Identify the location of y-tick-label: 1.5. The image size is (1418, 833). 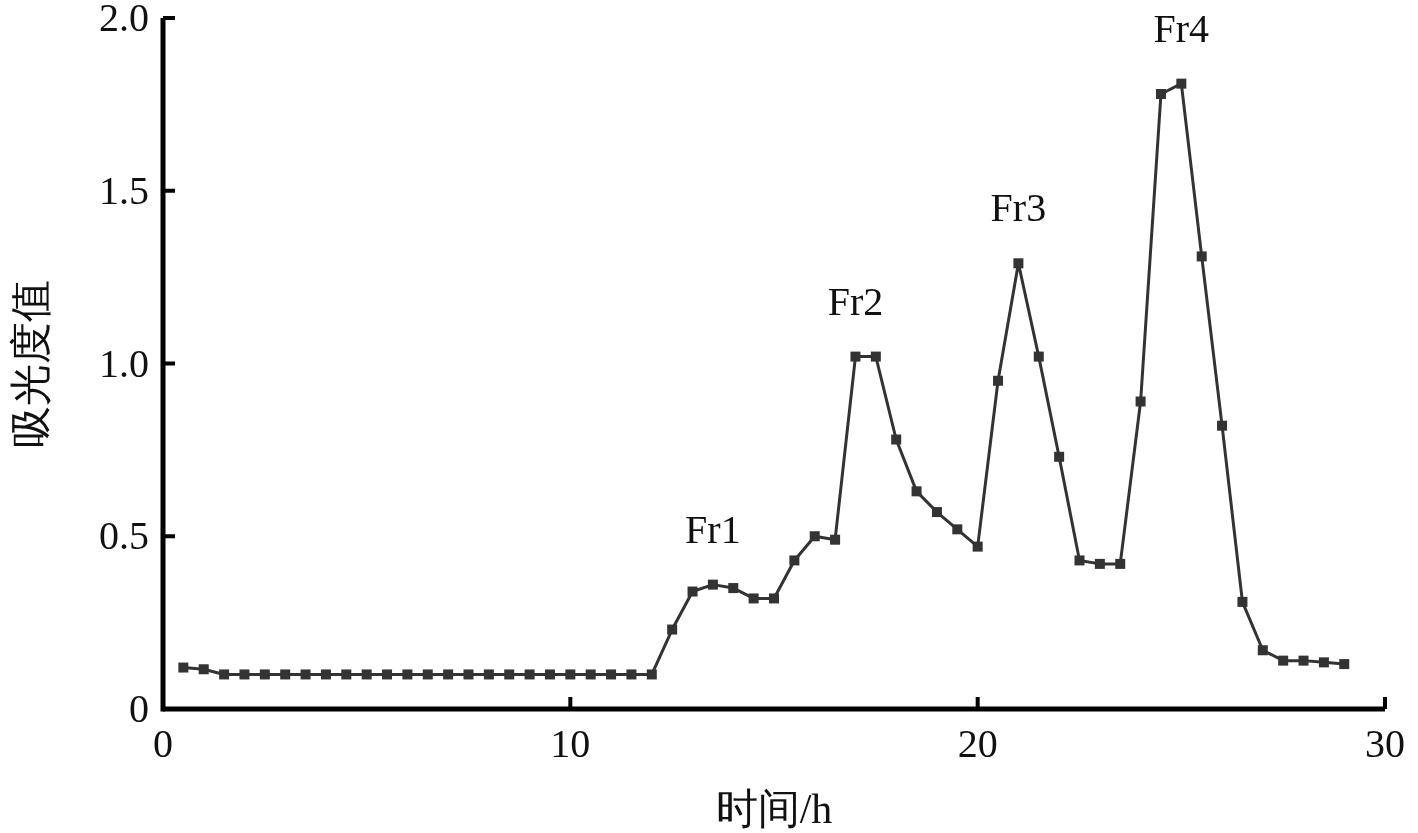
(124, 190).